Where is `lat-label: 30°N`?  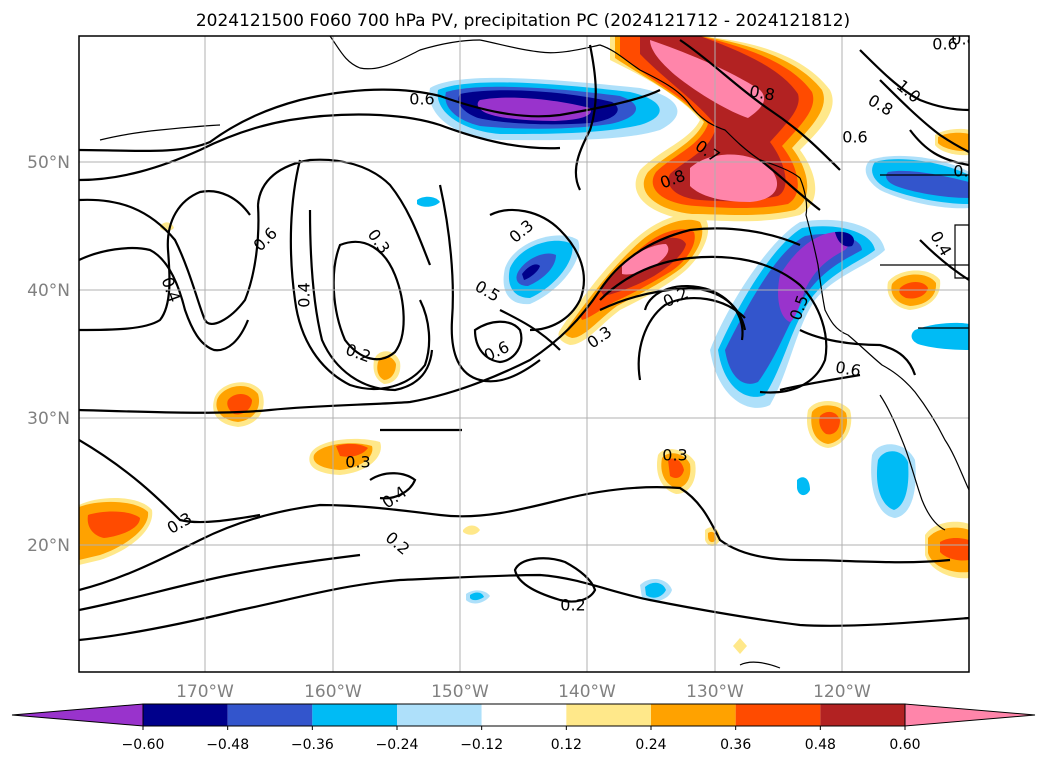 lat-label: 30°N is located at coordinates (48, 419).